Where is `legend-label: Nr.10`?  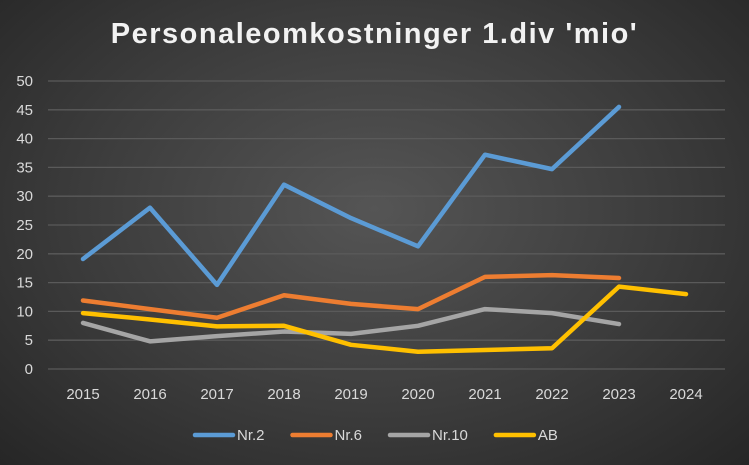 legend-label: Nr.10 is located at coordinates (450, 435).